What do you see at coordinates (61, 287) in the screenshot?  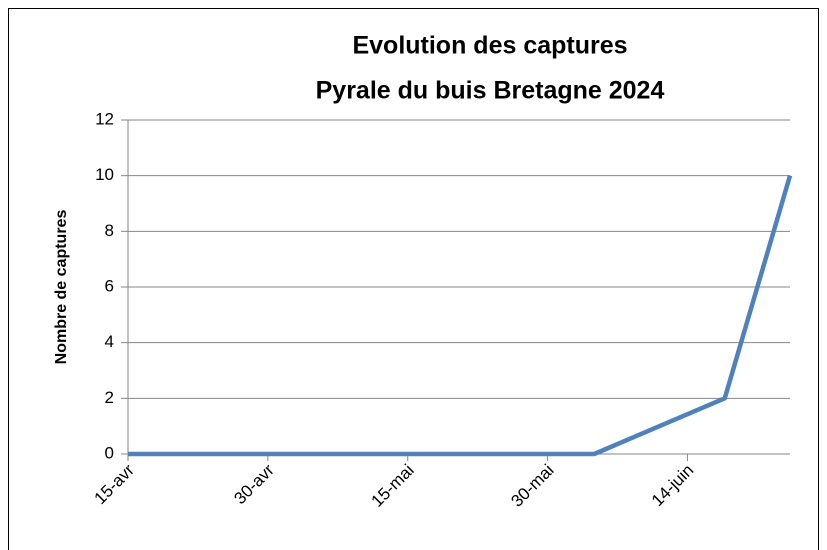 I see `y-axis-label: Nombre de captures` at bounding box center [61, 287].